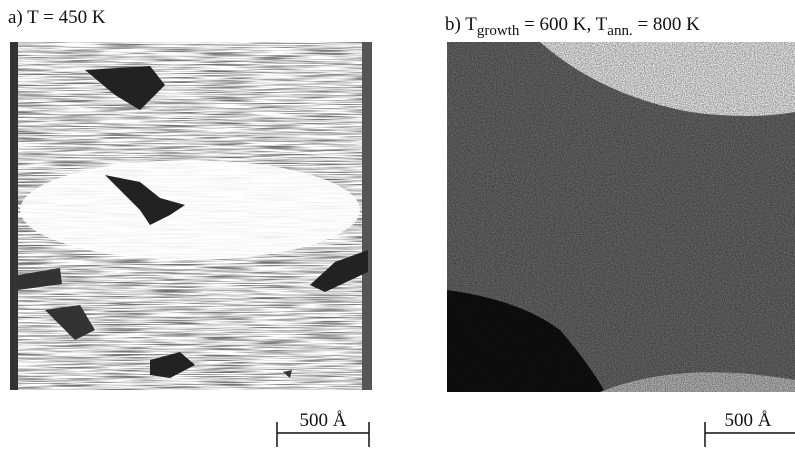  I want to click on title-text: a) T = 450 K, so click(57, 17).